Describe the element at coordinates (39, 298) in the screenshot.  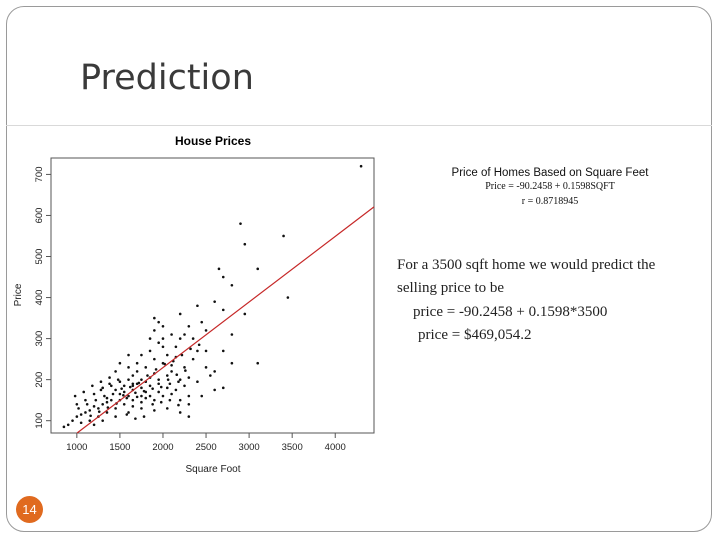
I see `y-tick-label: 400` at that location.